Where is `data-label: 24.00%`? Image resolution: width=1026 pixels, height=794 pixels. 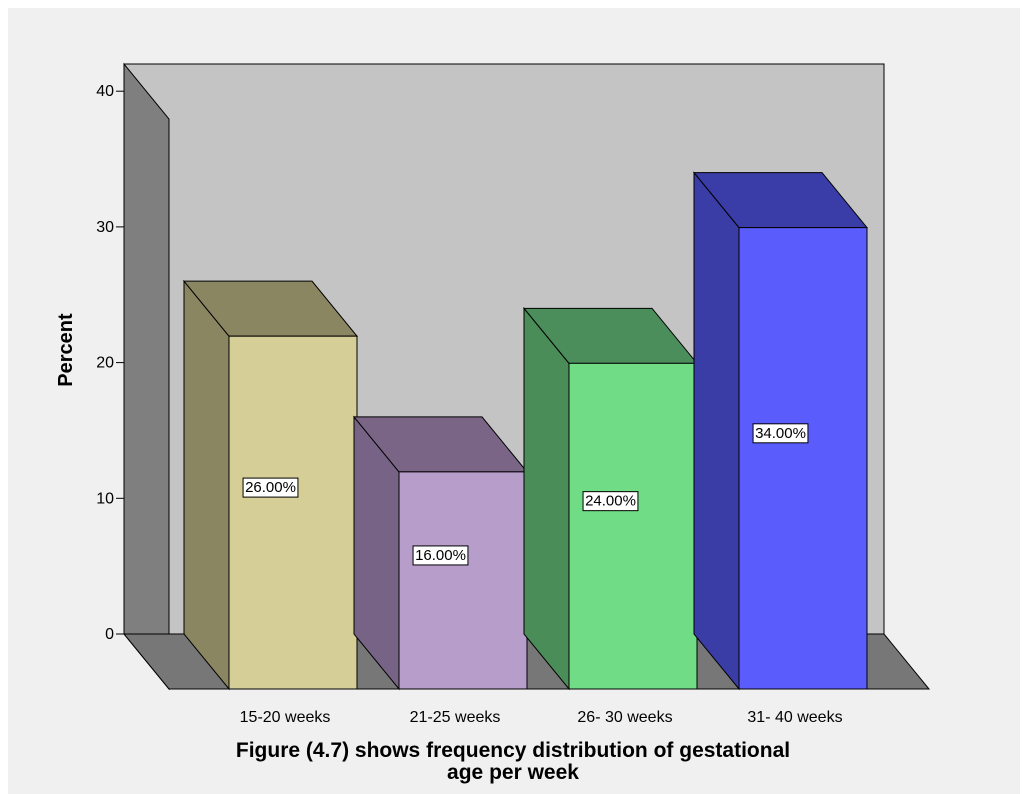 data-label: 24.00% is located at coordinates (610, 501).